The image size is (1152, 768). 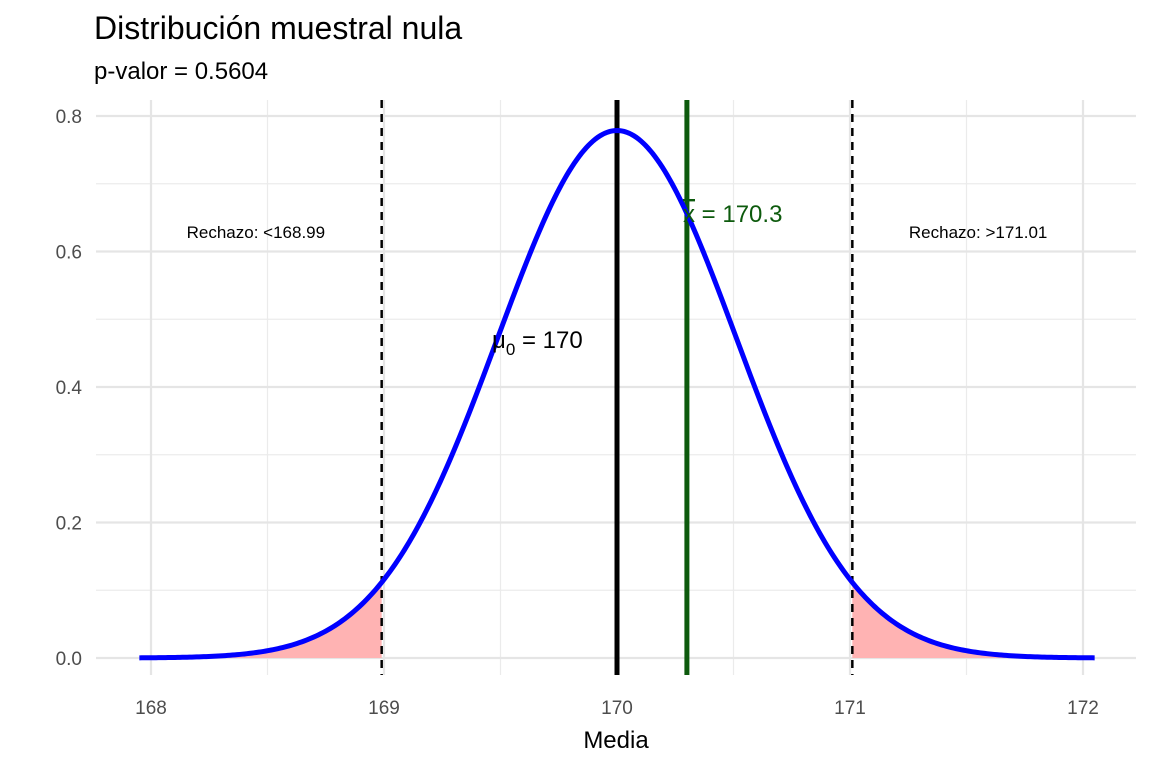 I want to click on x-tick-label: 172, so click(x=1083, y=708).